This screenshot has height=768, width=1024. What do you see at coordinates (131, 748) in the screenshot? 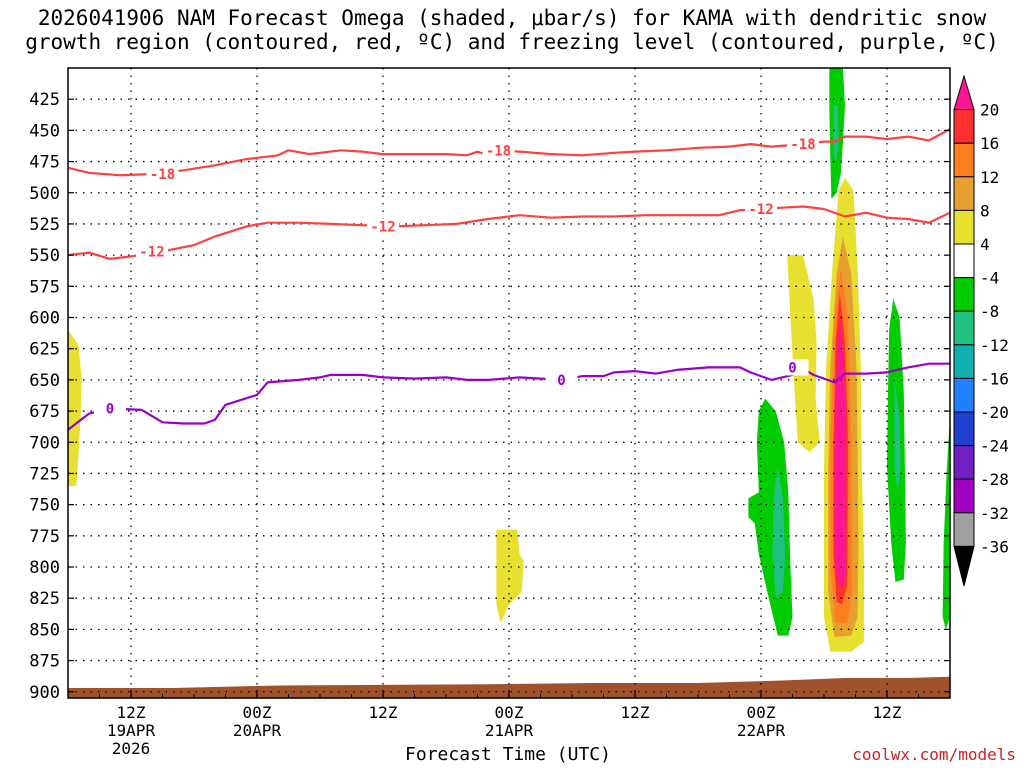
I see `x-year-label-6: 2026` at bounding box center [131, 748].